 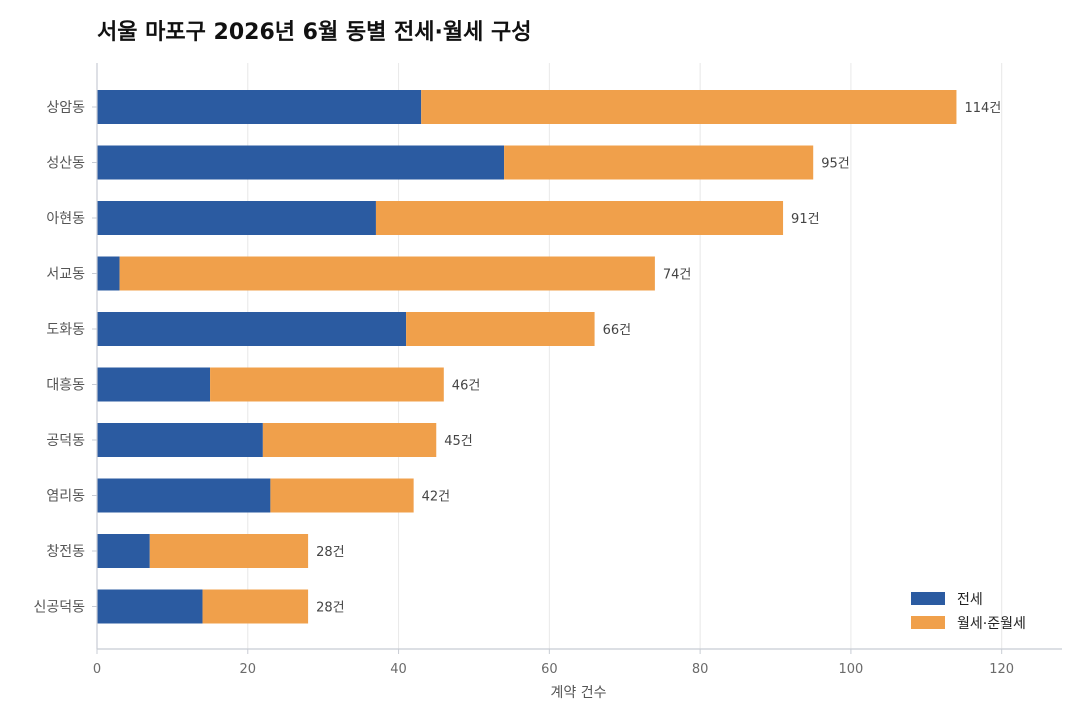 What do you see at coordinates (436, 497) in the screenshot?
I see `total-label: 42건` at bounding box center [436, 497].